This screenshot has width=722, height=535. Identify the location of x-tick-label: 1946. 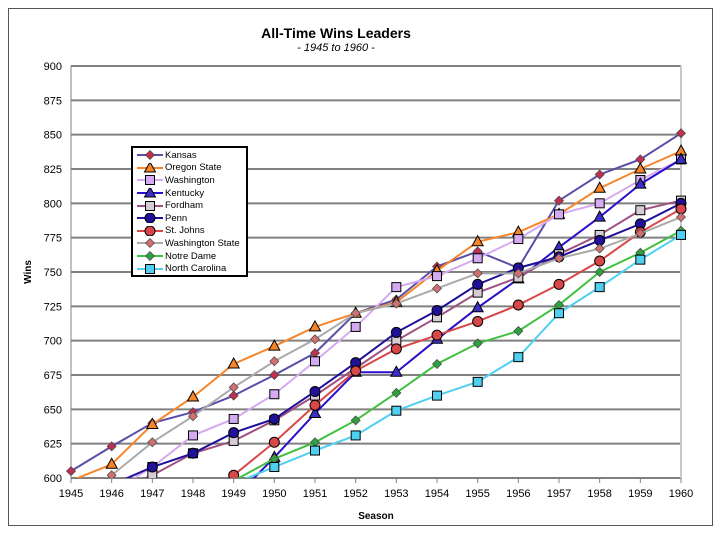
(111, 494).